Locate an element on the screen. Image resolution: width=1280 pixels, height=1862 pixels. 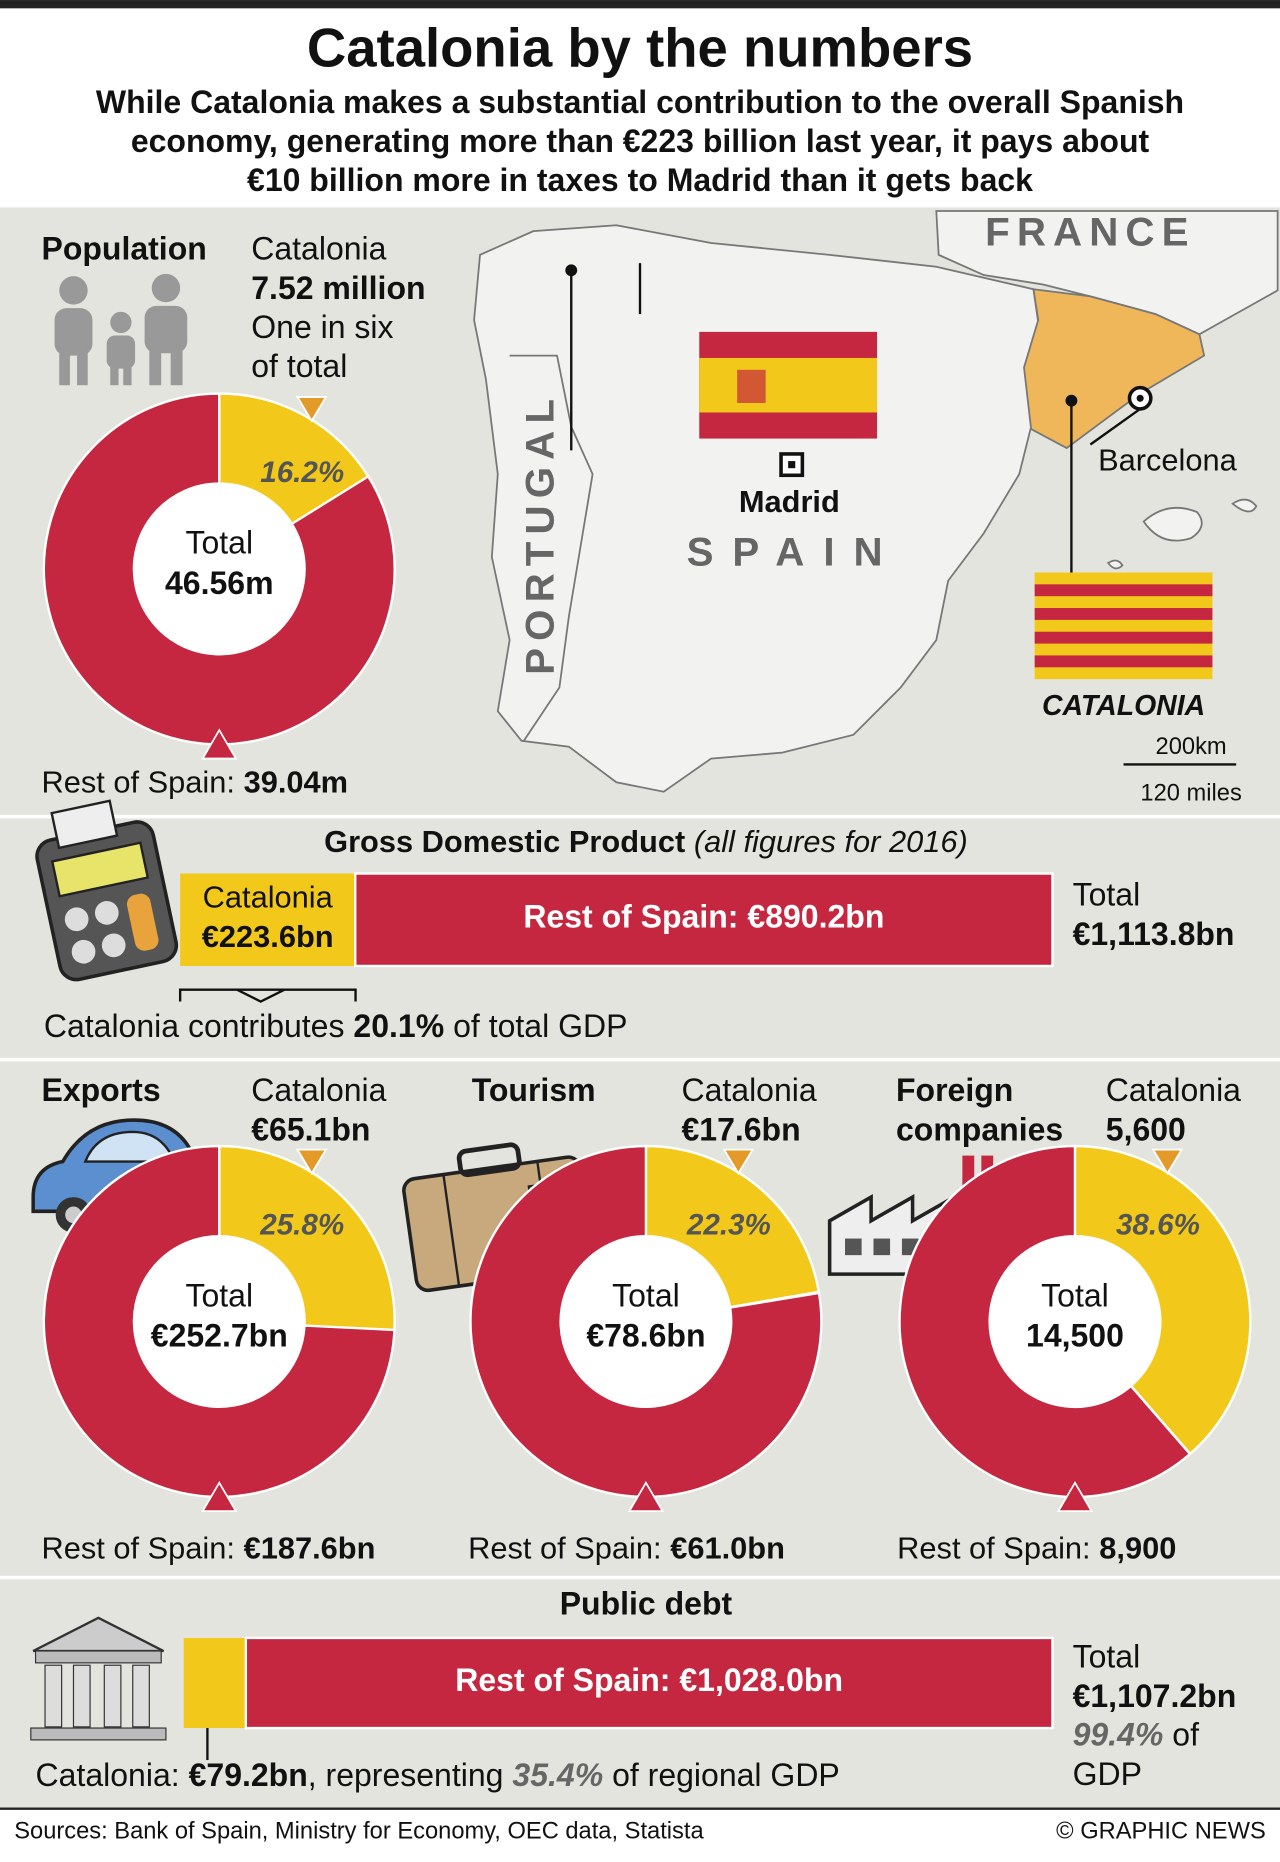
section-title: companies is located at coordinates (979, 1129).